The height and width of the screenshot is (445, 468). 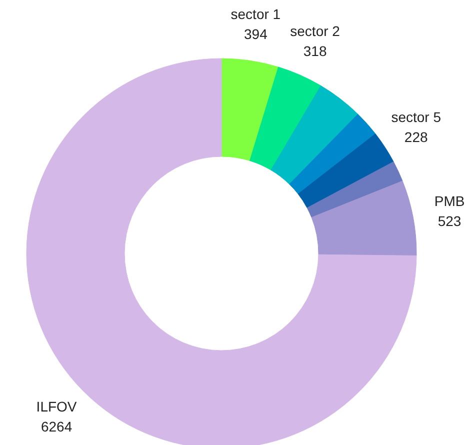 What do you see at coordinates (449, 200) in the screenshot?
I see `slice-label: PMB` at bounding box center [449, 200].